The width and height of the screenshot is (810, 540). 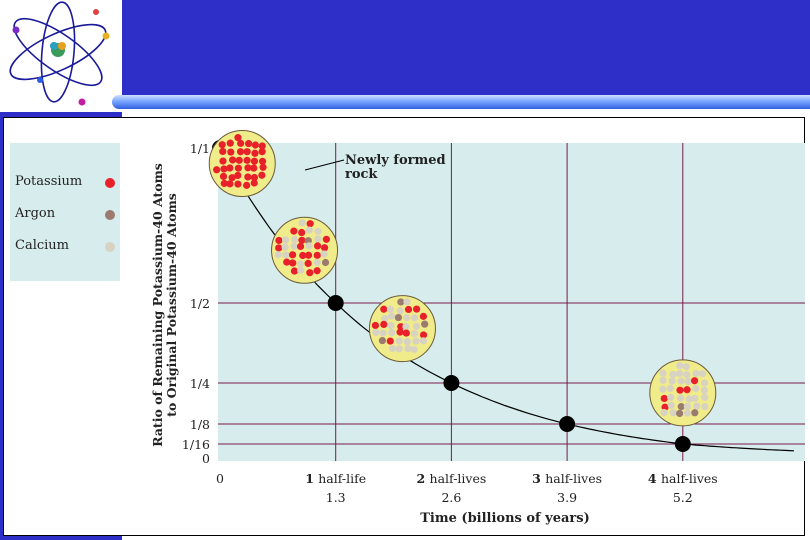 I want to click on rock-sphere, so click(x=305, y=250).